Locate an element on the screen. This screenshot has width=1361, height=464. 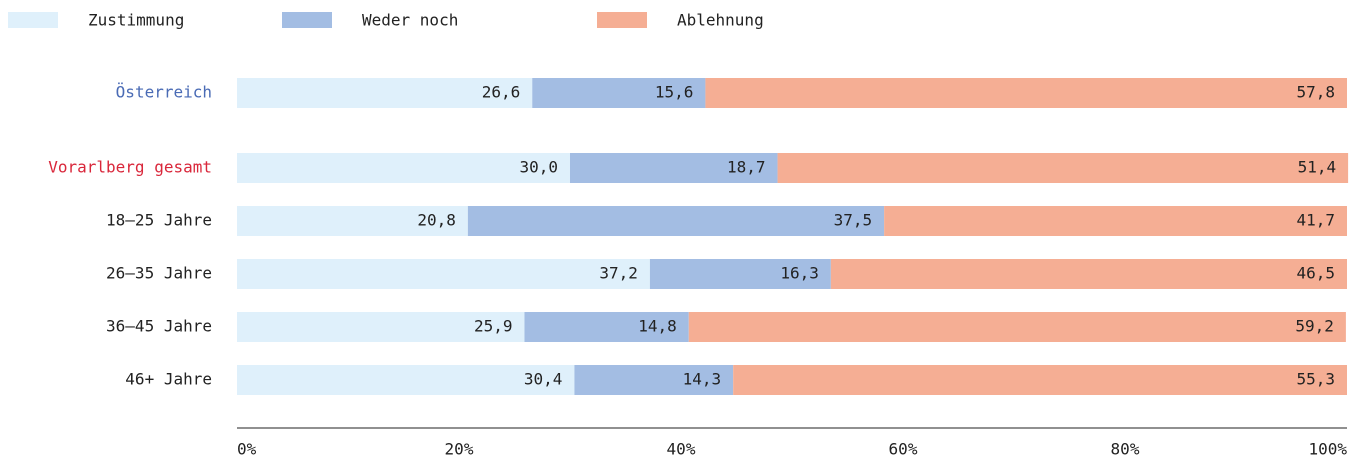
category-label: 36–45 Jahre is located at coordinates (159, 326).